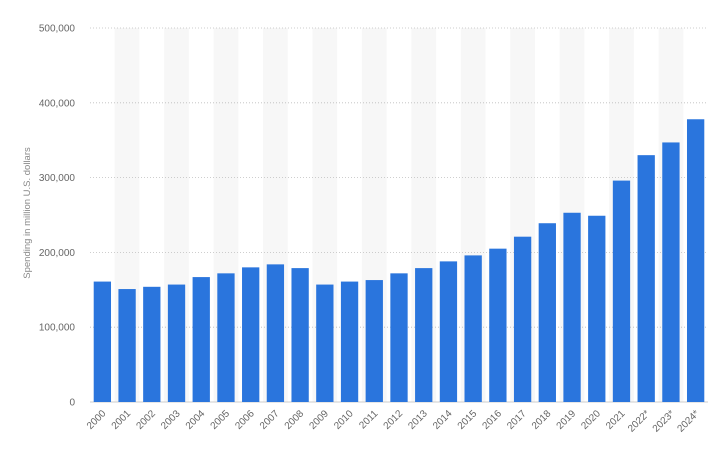 Image resolution: width=722 pixels, height=466 pixels. Describe the element at coordinates (319, 420) in the screenshot. I see `x-tick-label: 2009` at that location.